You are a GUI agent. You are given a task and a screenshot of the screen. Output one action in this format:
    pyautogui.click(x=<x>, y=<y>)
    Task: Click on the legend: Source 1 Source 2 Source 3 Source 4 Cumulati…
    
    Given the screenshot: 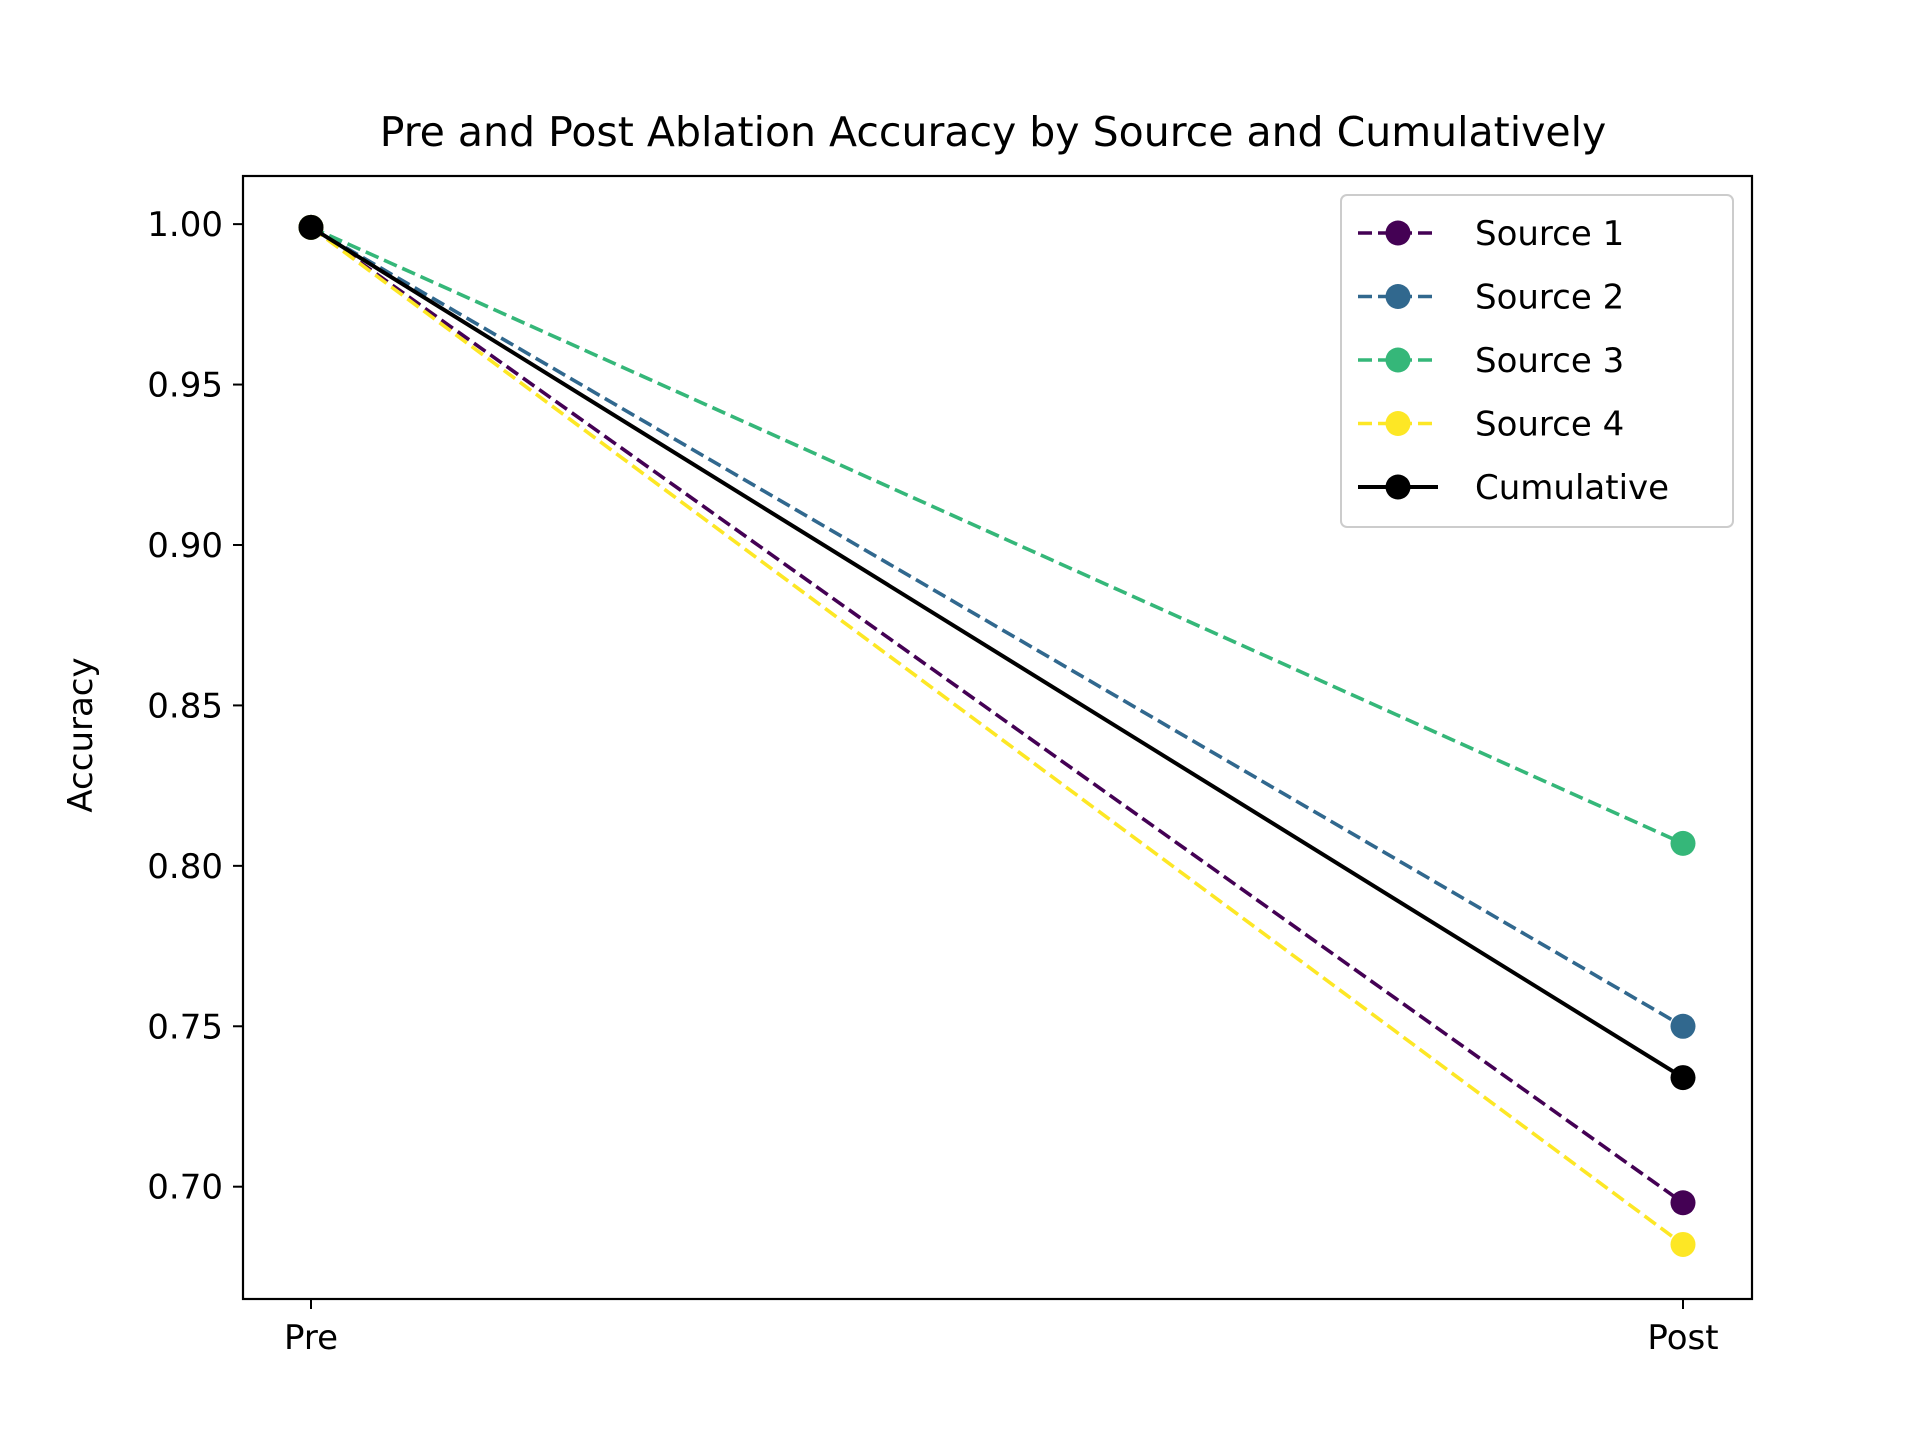 What is the action you would take?
    pyautogui.click(x=1537, y=361)
    